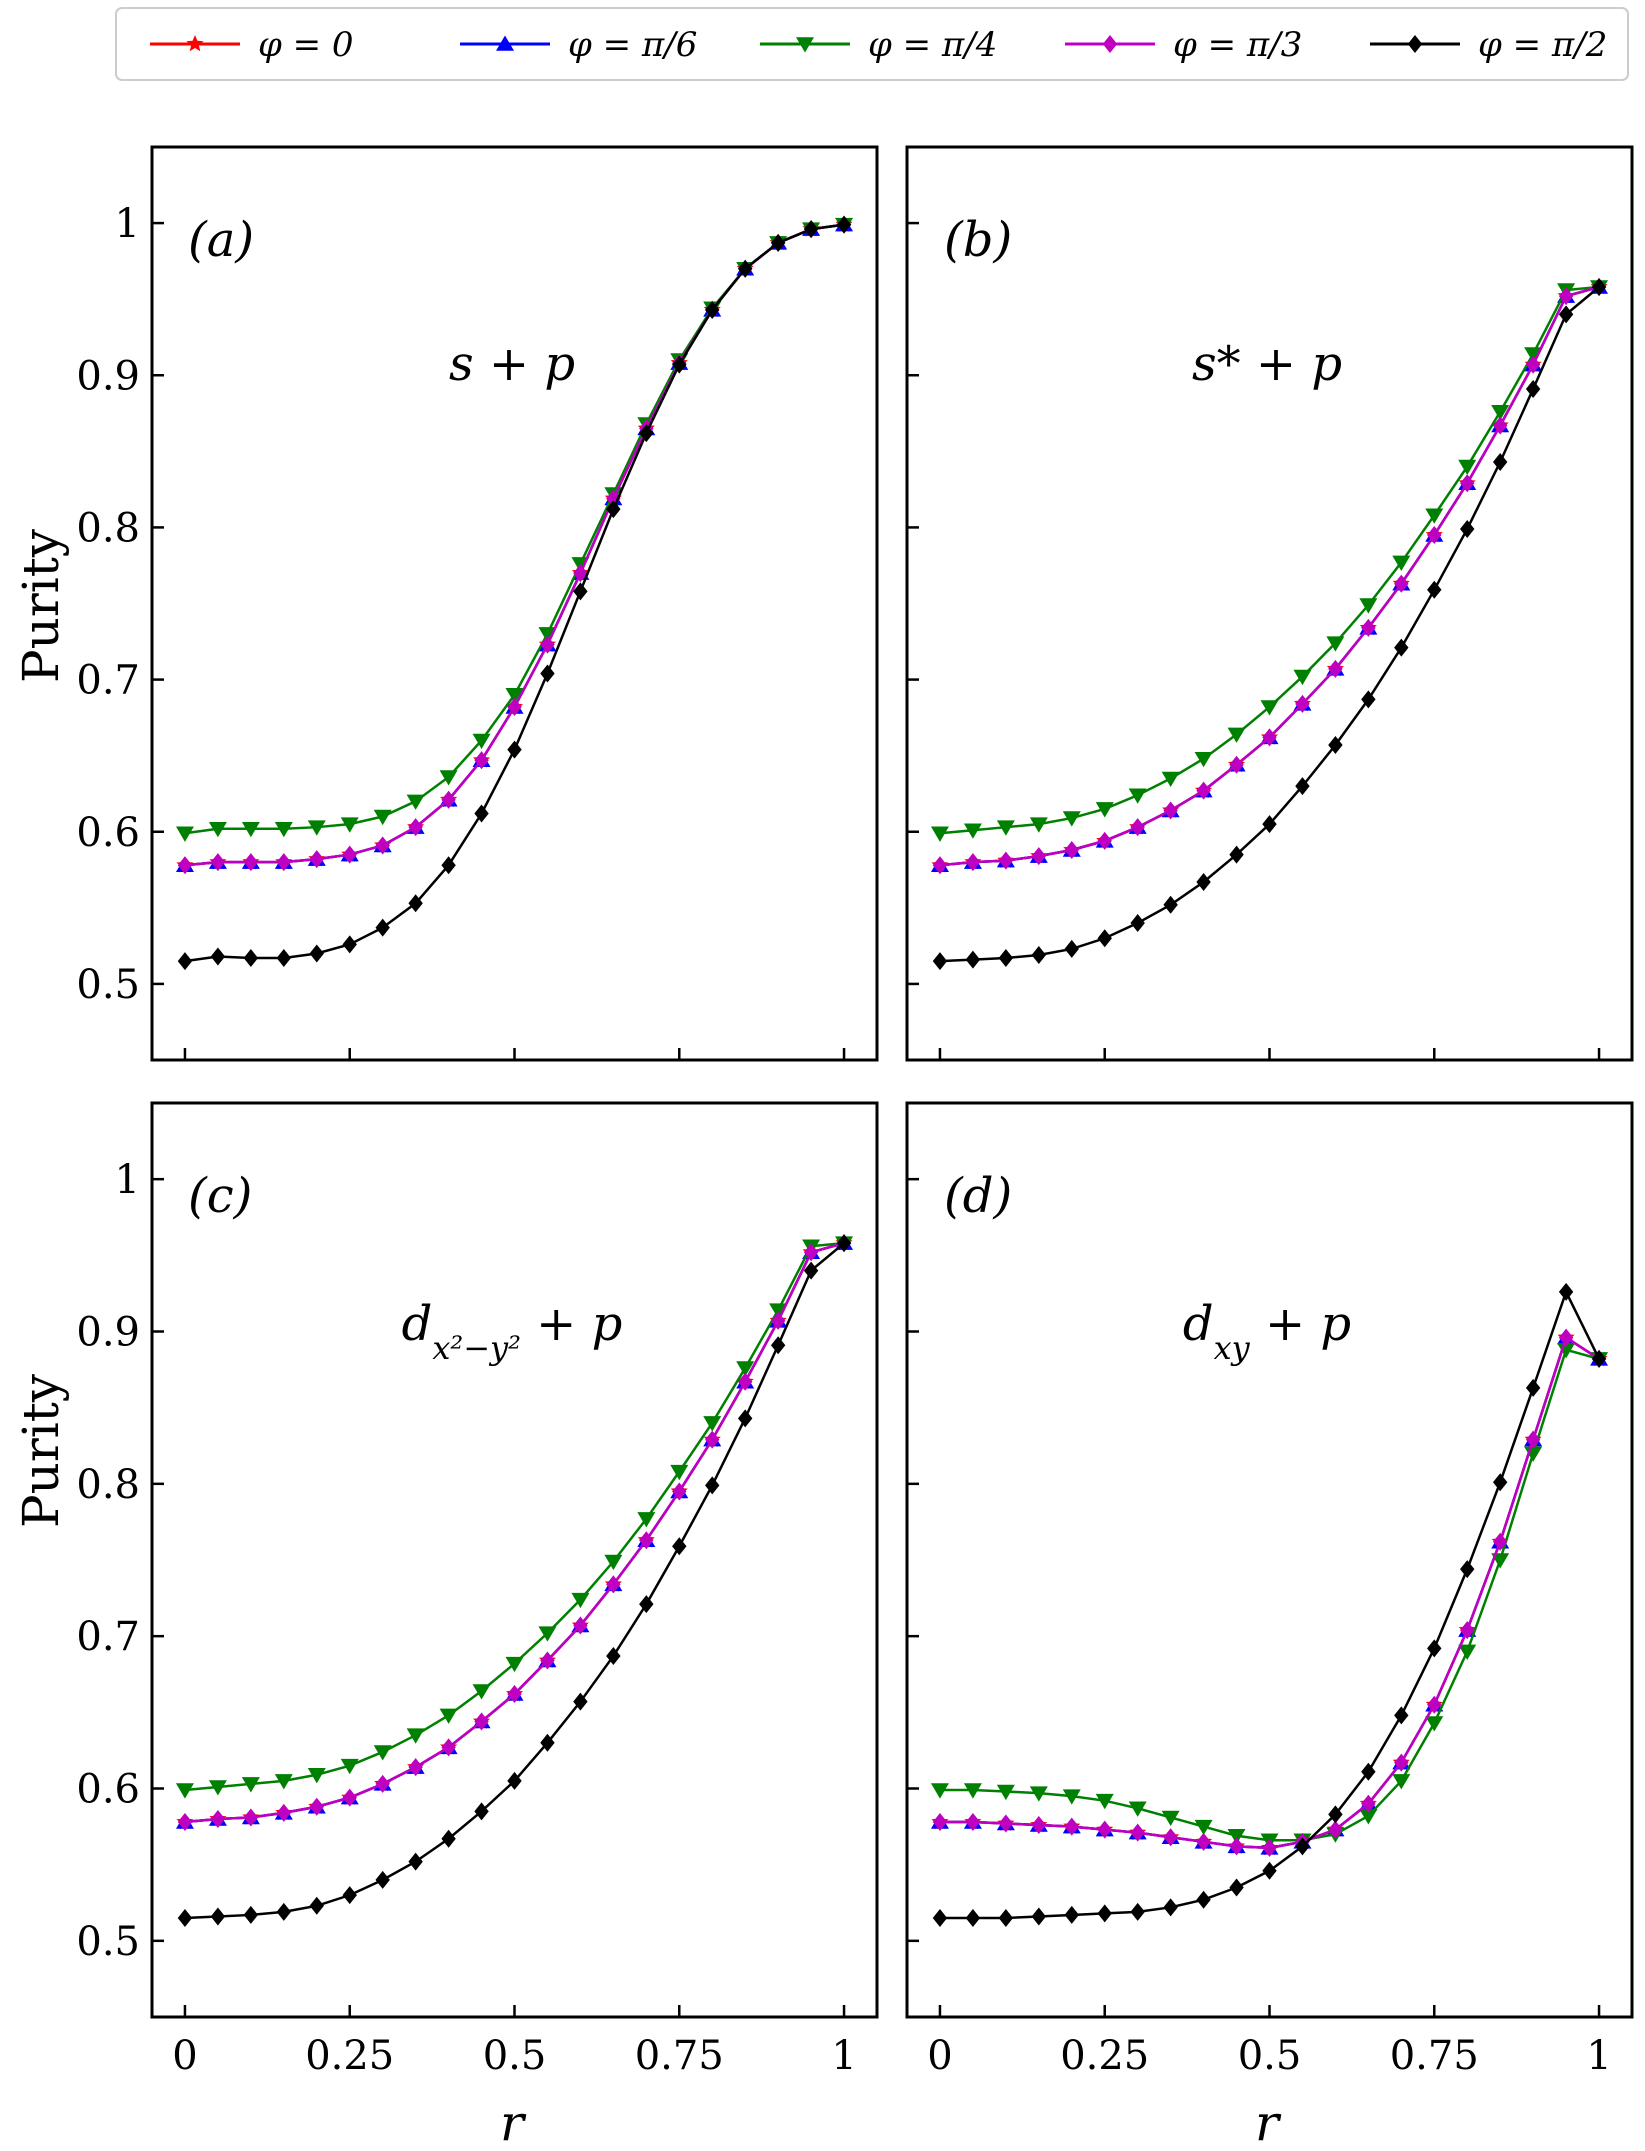  What do you see at coordinates (349, 2056) in the screenshot?
I see `x-tick-label: 0.25` at bounding box center [349, 2056].